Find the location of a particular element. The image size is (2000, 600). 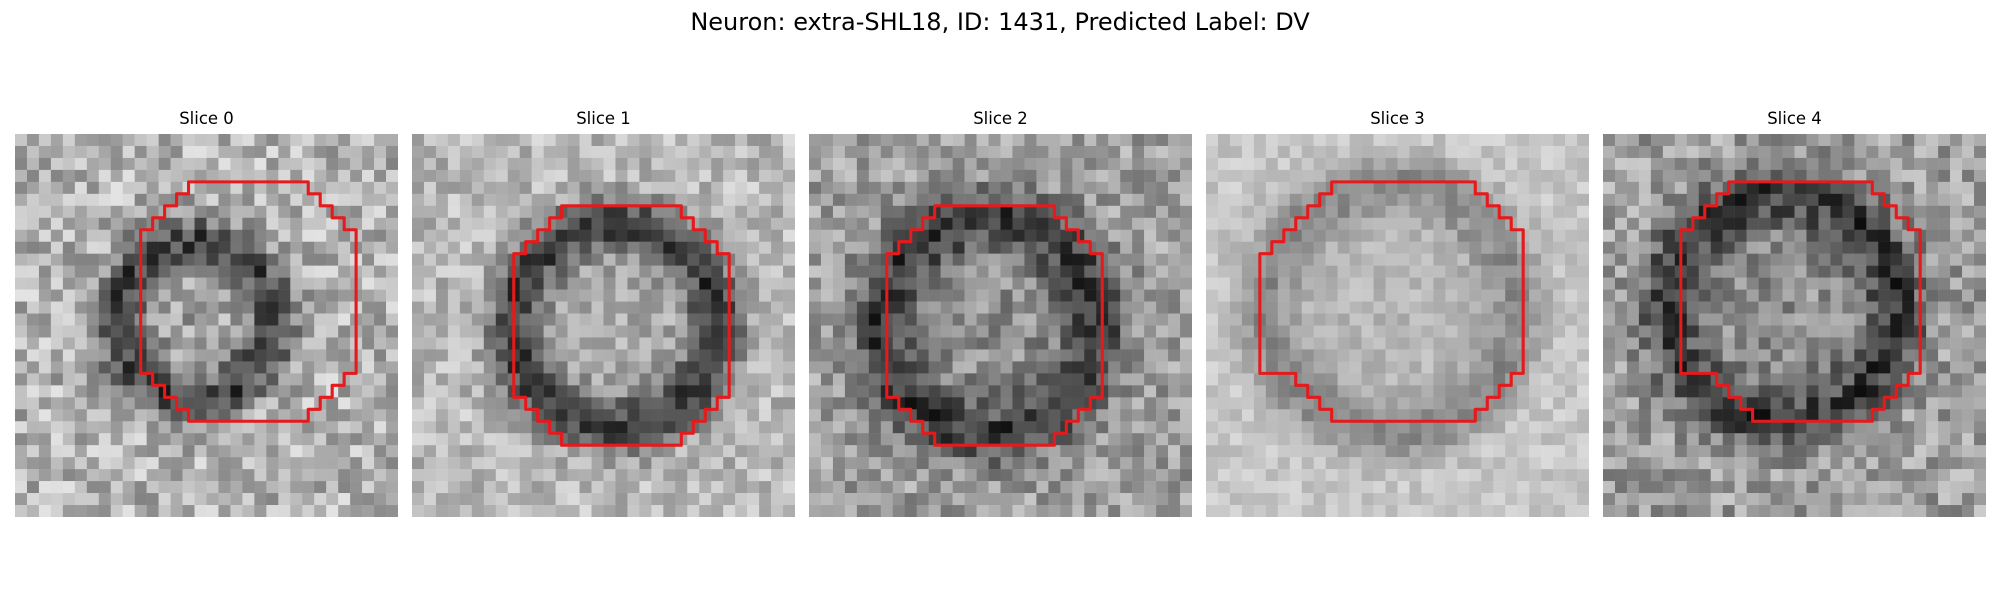

slice-panel-4: Slice 4 is located at coordinates (1794, 312).